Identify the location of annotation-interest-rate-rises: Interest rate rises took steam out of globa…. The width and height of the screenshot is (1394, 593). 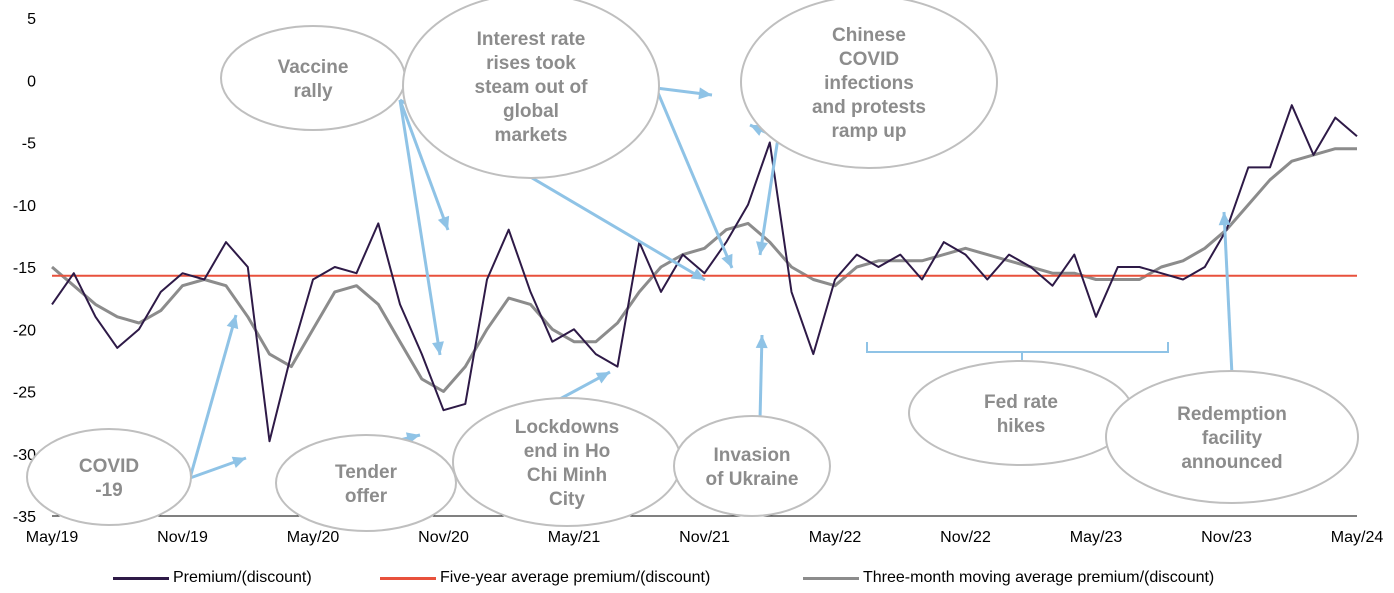
(531, 89).